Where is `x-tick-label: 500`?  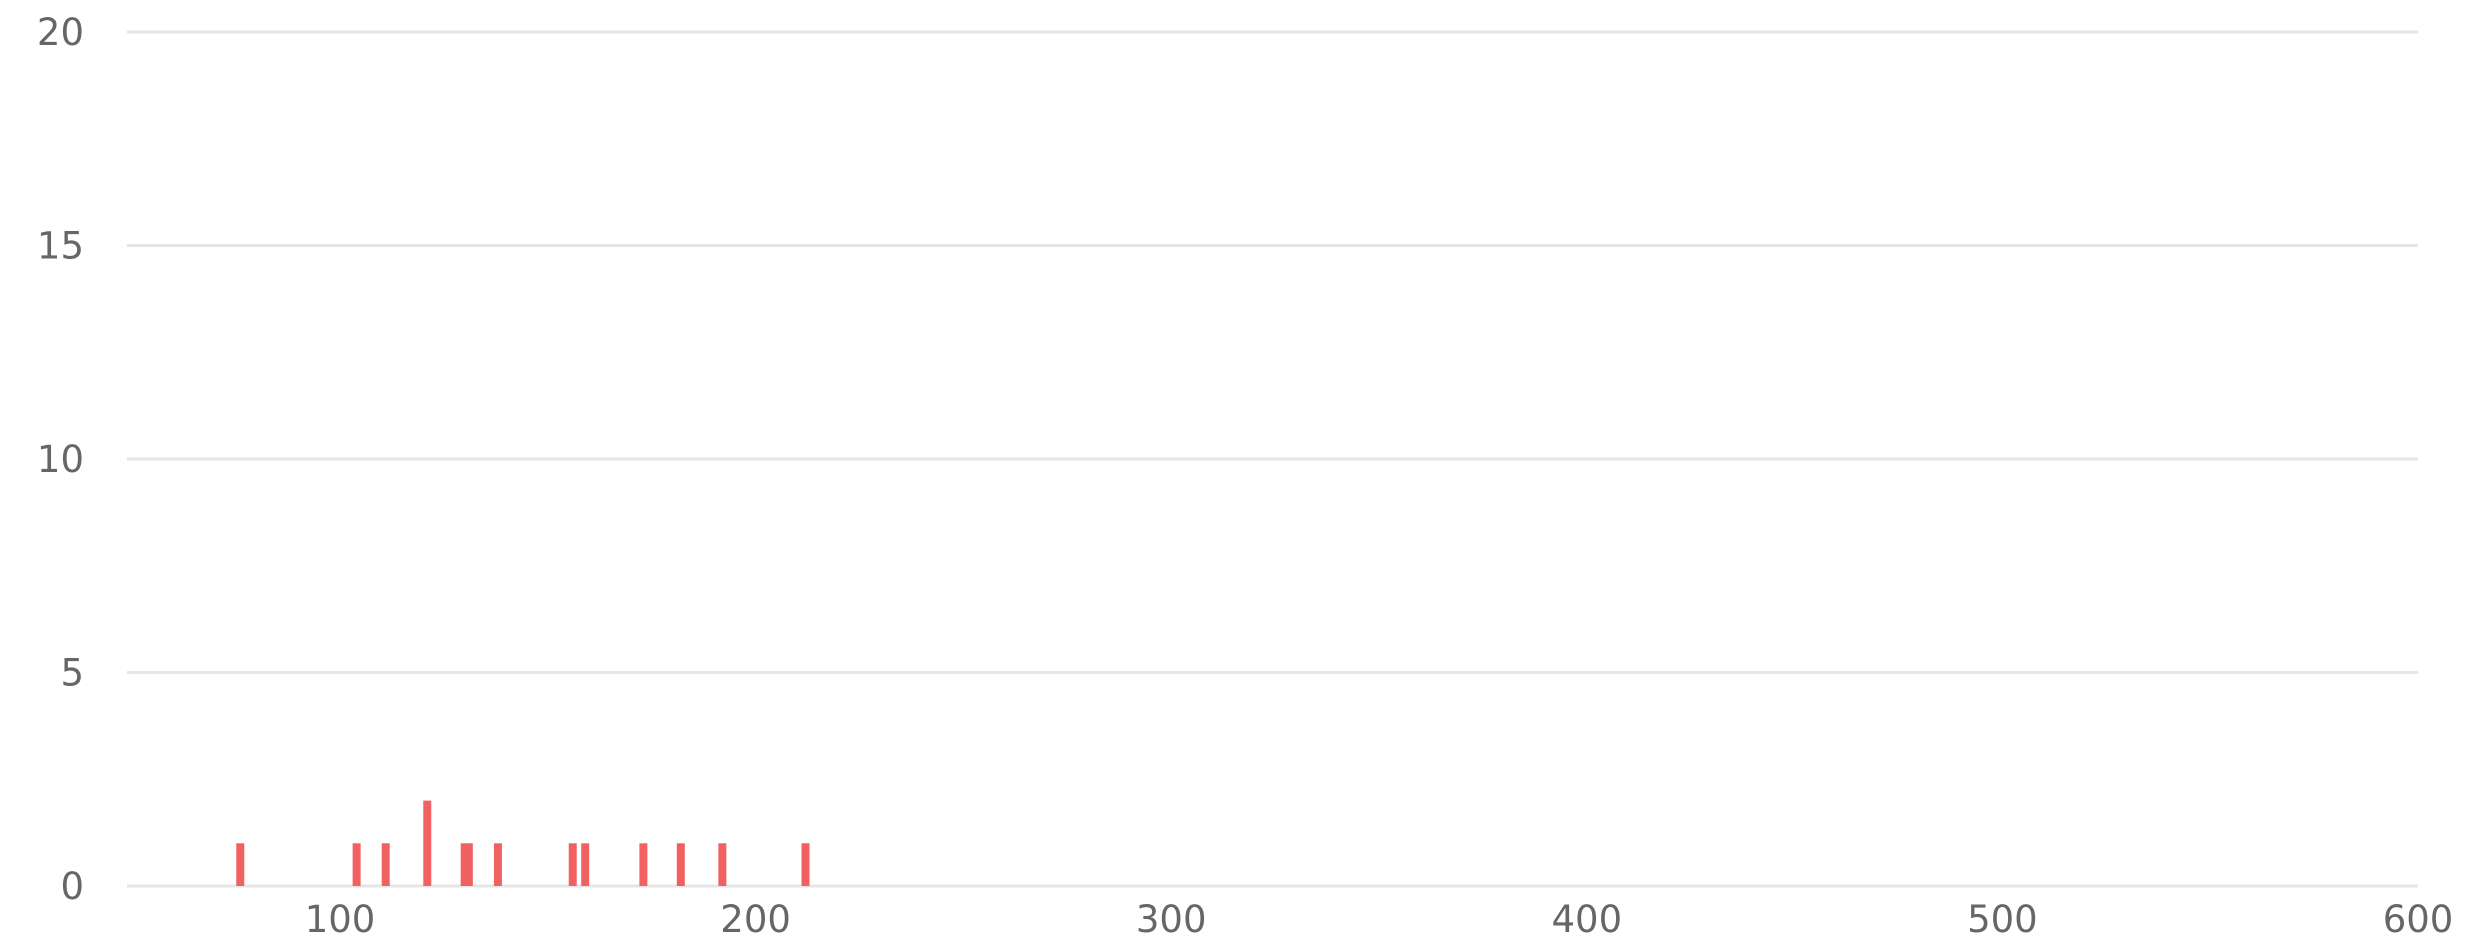
x-tick-label: 500 is located at coordinates (2002, 919).